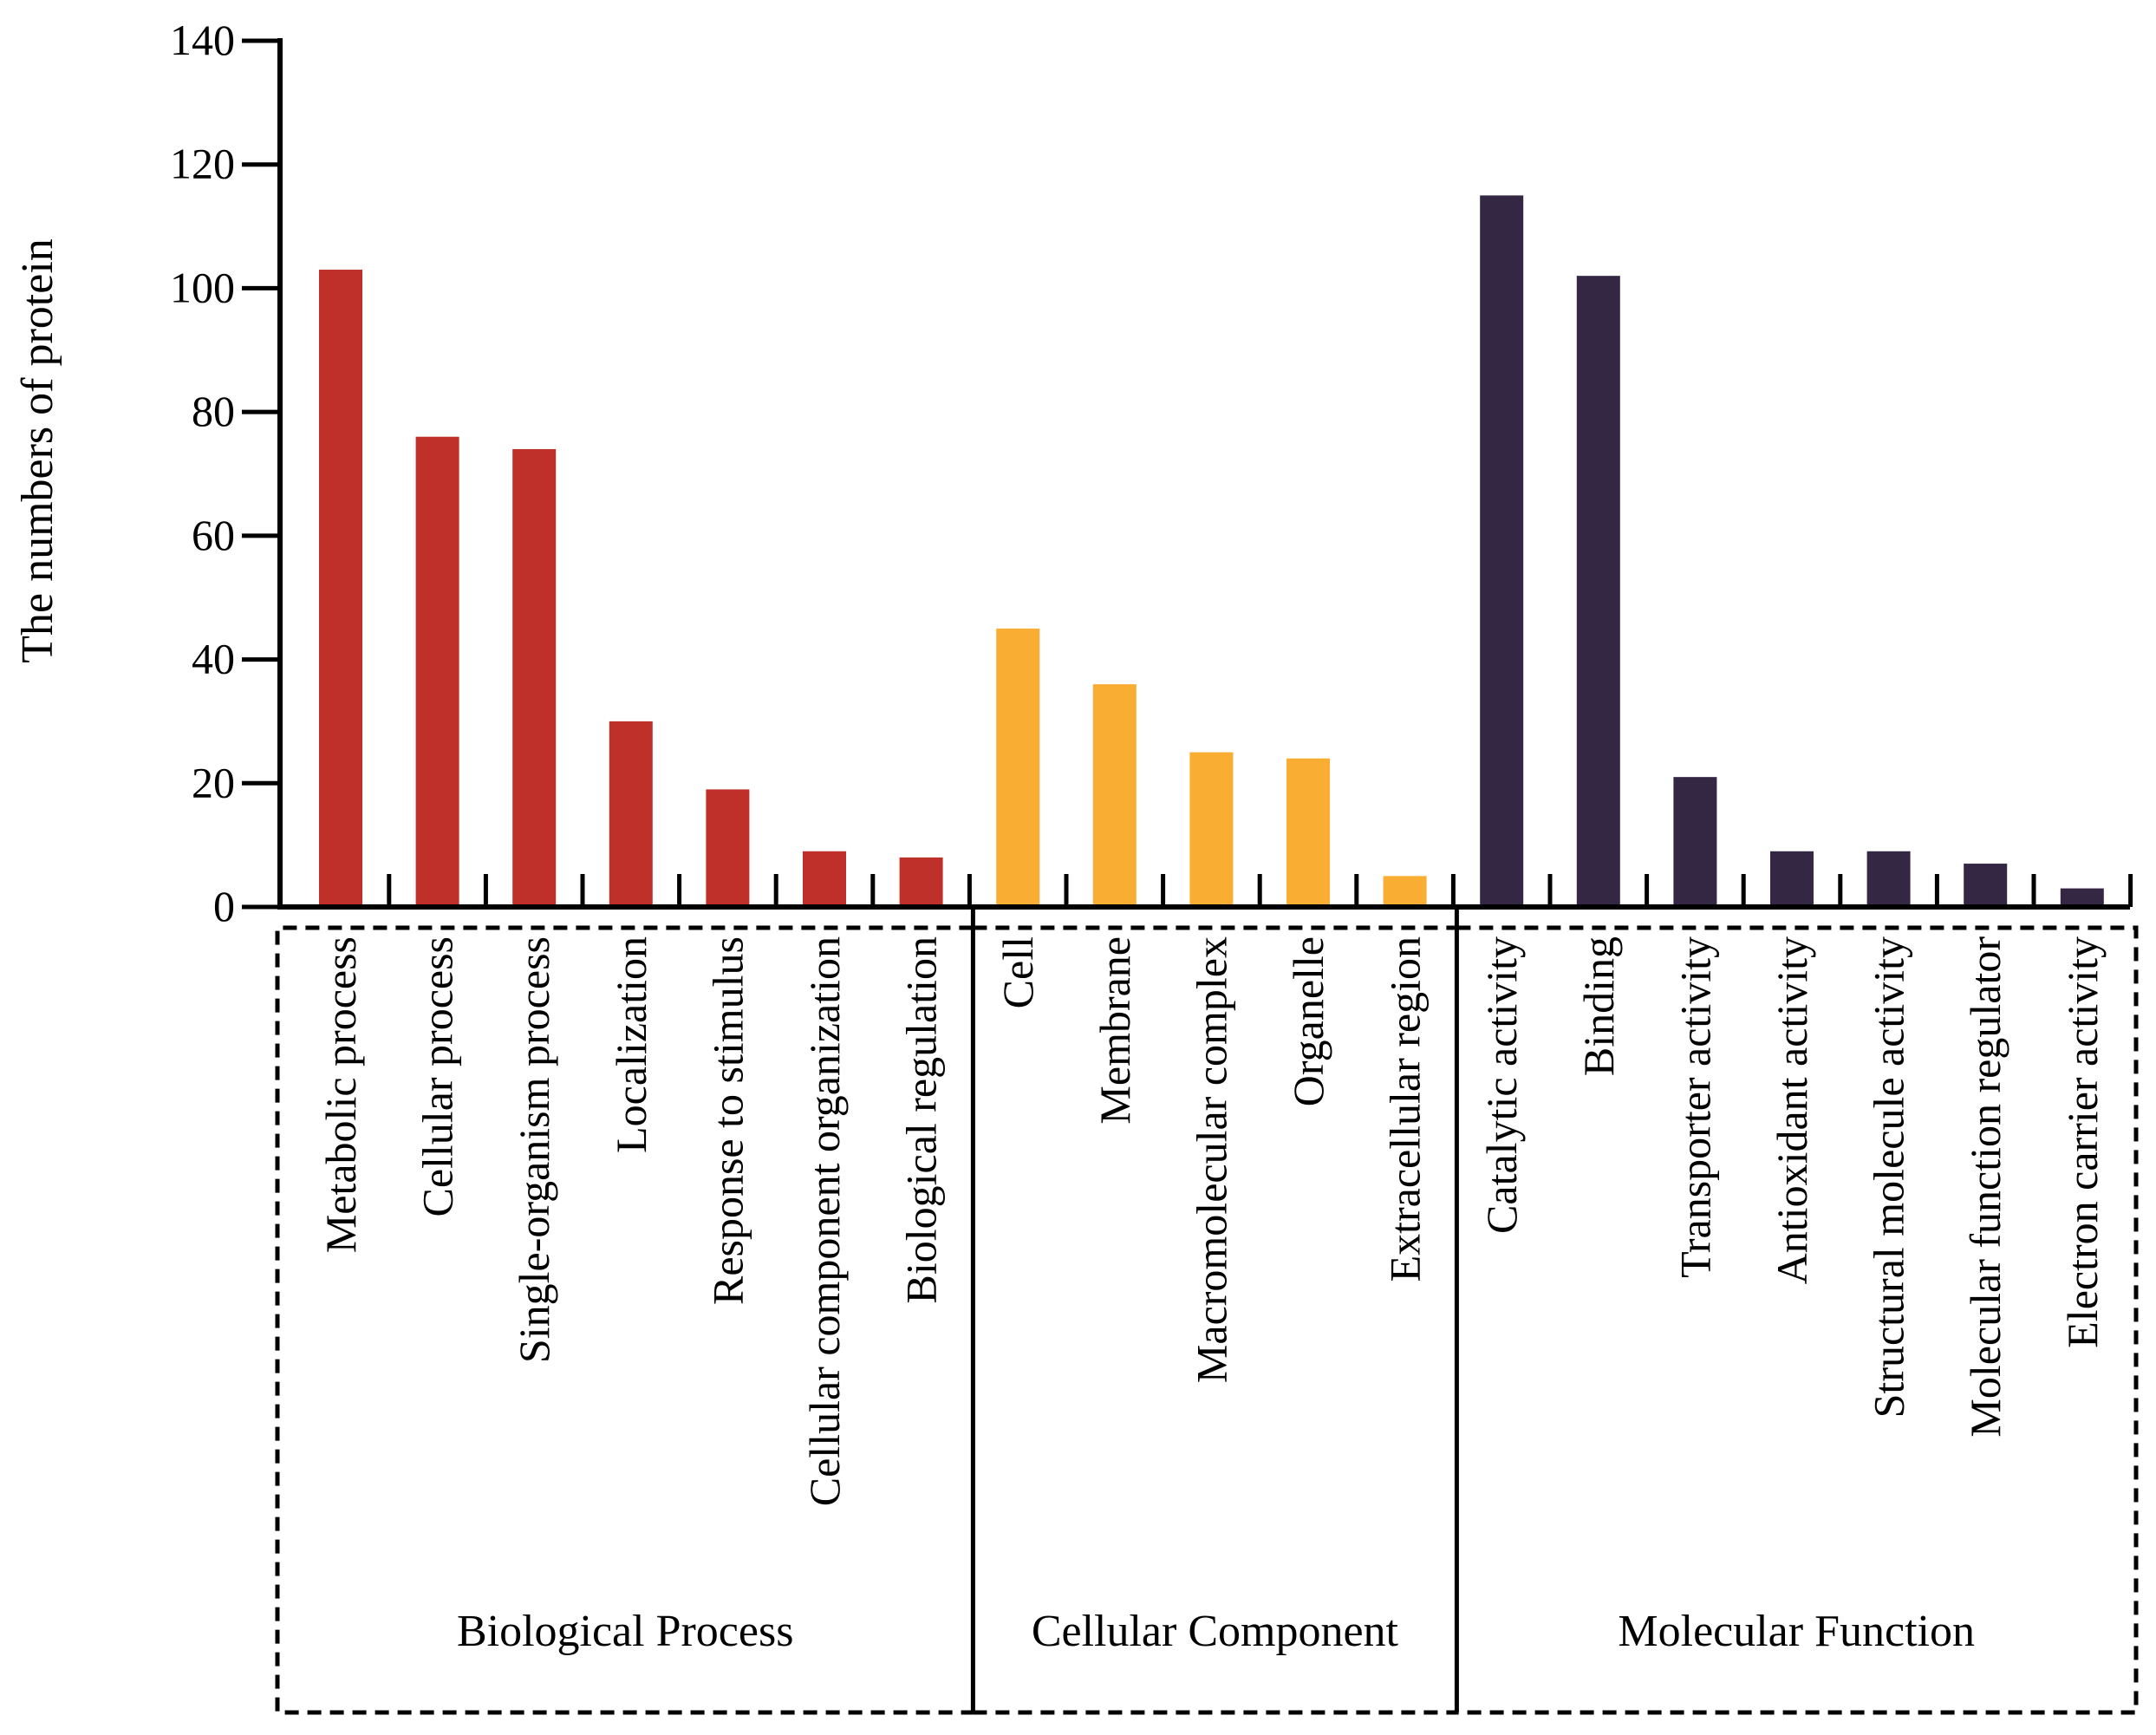  Describe the element at coordinates (922, 1120) in the screenshot. I see `category-label-biological-regulation: Biological regulation` at that location.